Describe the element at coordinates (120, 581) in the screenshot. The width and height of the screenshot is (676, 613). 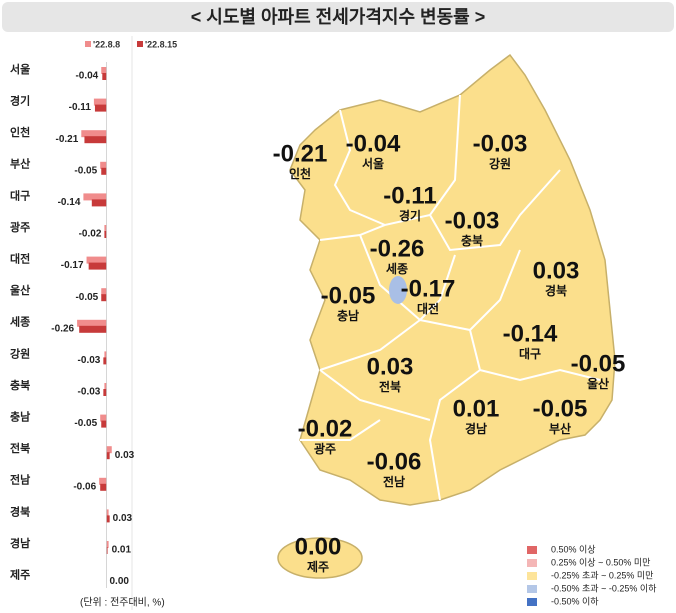
I see `value-label: 0.00` at that location.